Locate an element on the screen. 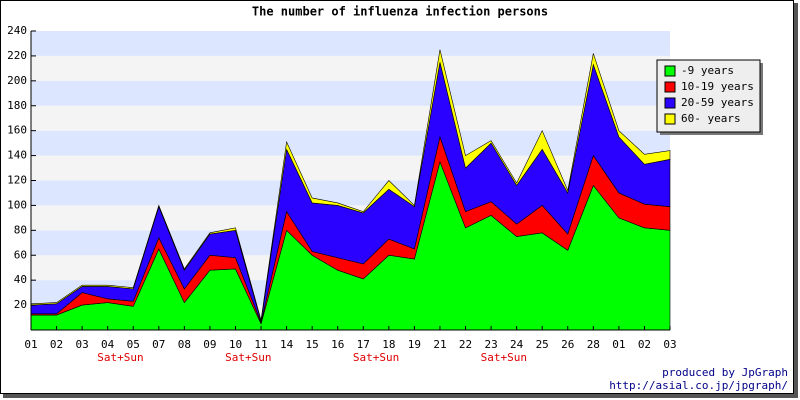 This screenshot has height=400, width=800. y-tick-label: 180 is located at coordinates (17, 105).